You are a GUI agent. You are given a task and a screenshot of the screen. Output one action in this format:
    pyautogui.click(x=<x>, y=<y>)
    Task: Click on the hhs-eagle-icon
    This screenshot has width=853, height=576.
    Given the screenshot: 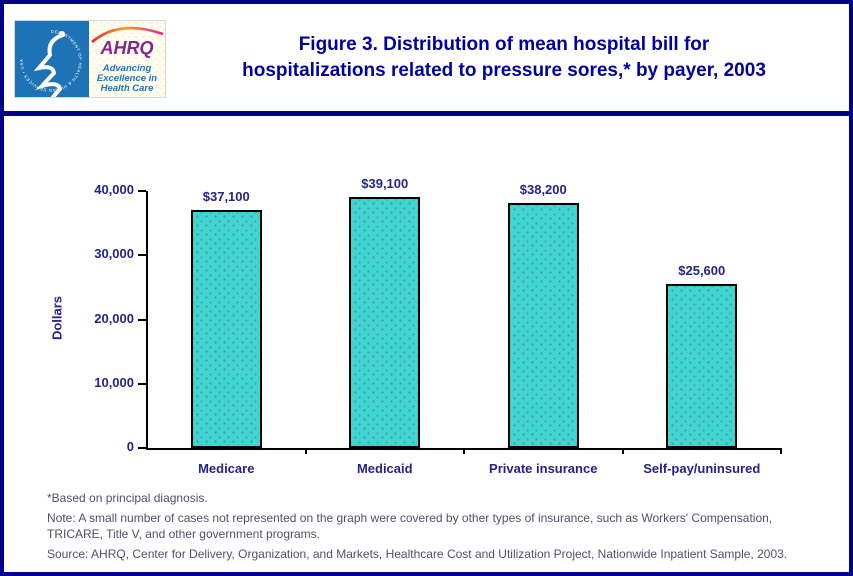 What is the action you would take?
    pyautogui.click(x=49, y=65)
    